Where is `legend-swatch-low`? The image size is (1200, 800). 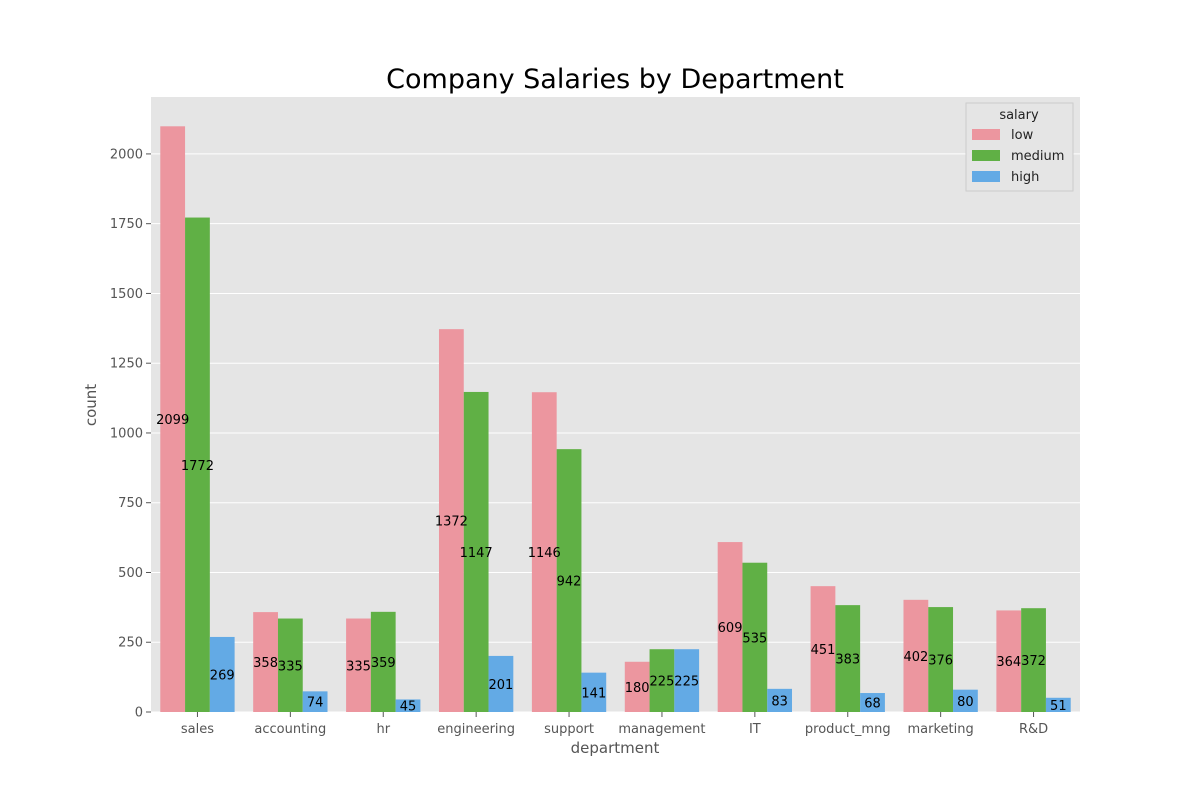 legend-swatch-low is located at coordinates (986, 134).